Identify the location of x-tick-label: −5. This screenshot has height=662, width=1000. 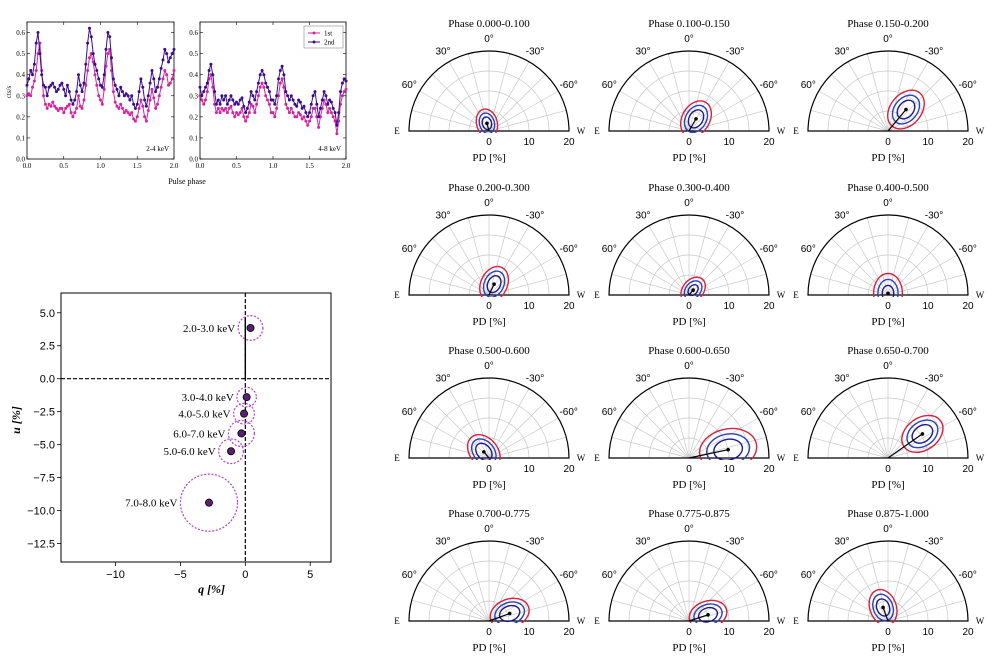
(180, 575).